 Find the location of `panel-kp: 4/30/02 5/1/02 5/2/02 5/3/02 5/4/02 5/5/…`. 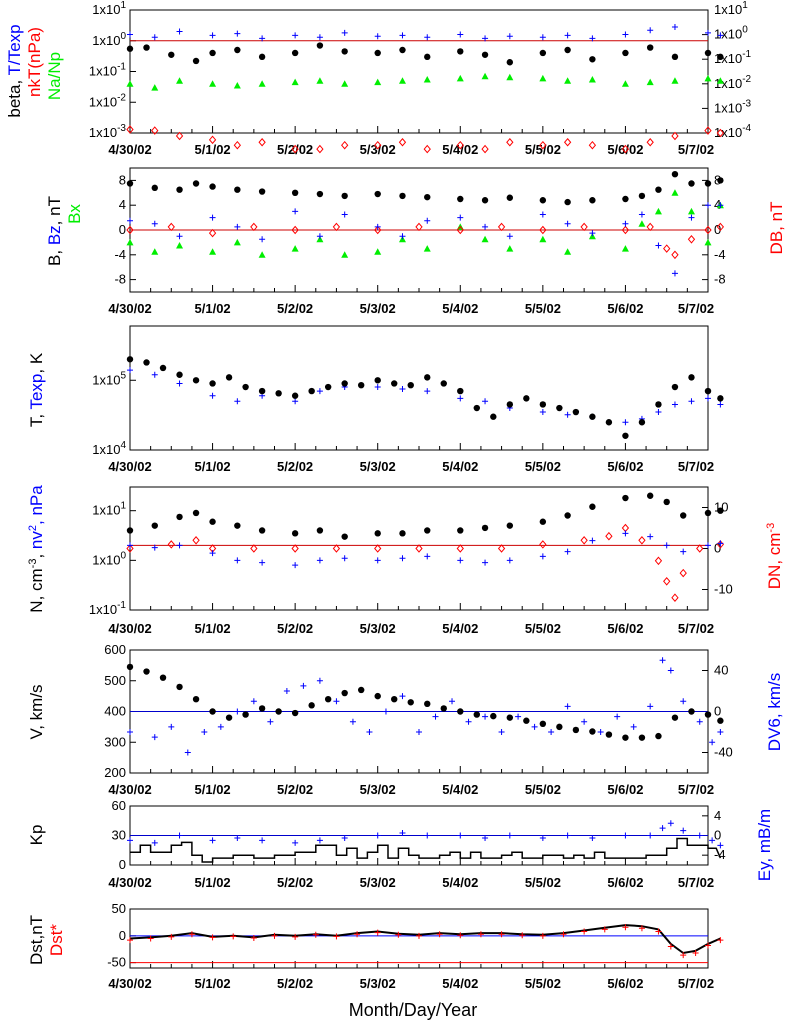

panel-kp: 4/30/02 5/1/02 5/2/02 5/3/02 5/4/02 5/5/… is located at coordinates (400, 847).